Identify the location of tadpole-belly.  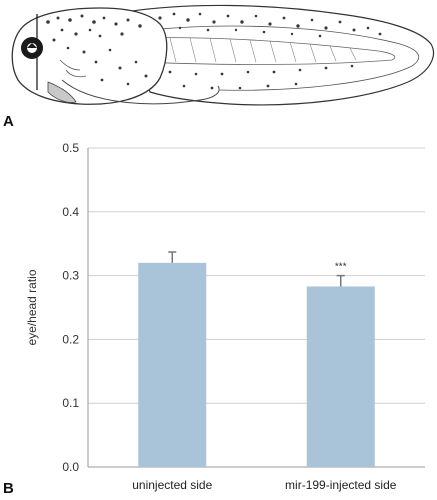
(140, 92).